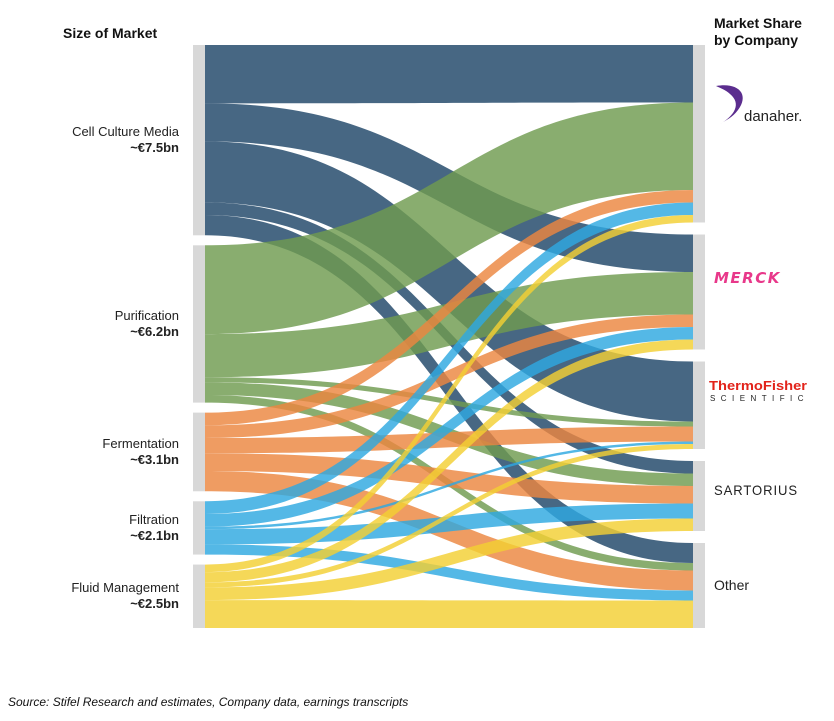 This screenshot has height=721, width=834. Describe the element at coordinates (449, 325) in the screenshot. I see `flow-pur-to-merck` at that location.